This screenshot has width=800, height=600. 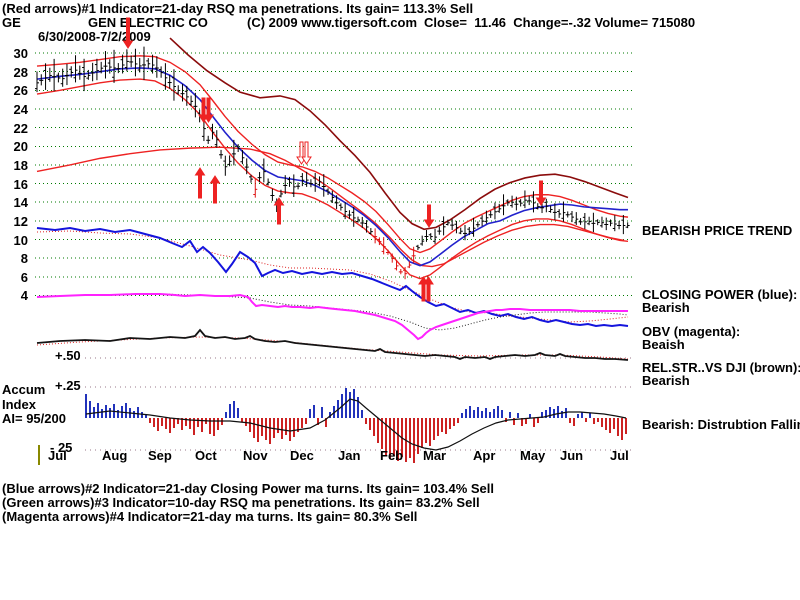 What do you see at coordinates (435, 455) in the screenshot?
I see `x-axis-month-8-mar: Mar` at bounding box center [435, 455].